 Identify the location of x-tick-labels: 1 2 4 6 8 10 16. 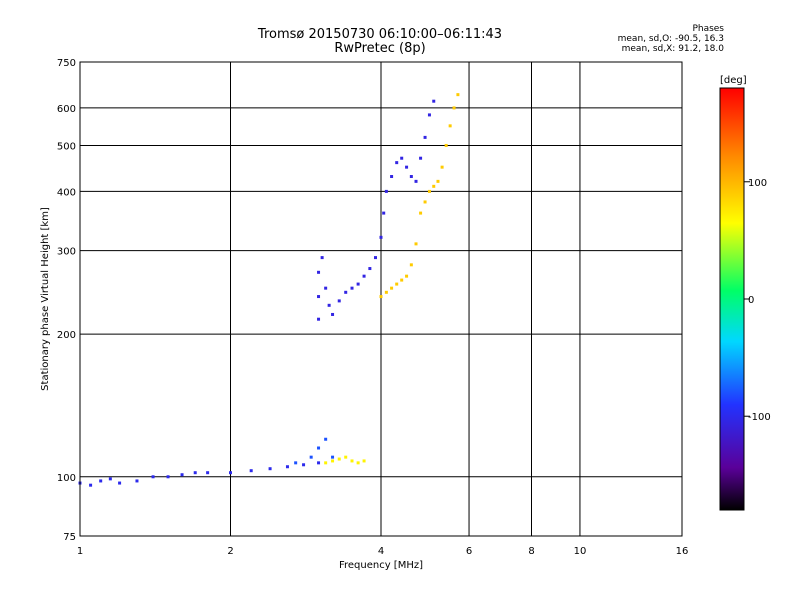
(383, 551).